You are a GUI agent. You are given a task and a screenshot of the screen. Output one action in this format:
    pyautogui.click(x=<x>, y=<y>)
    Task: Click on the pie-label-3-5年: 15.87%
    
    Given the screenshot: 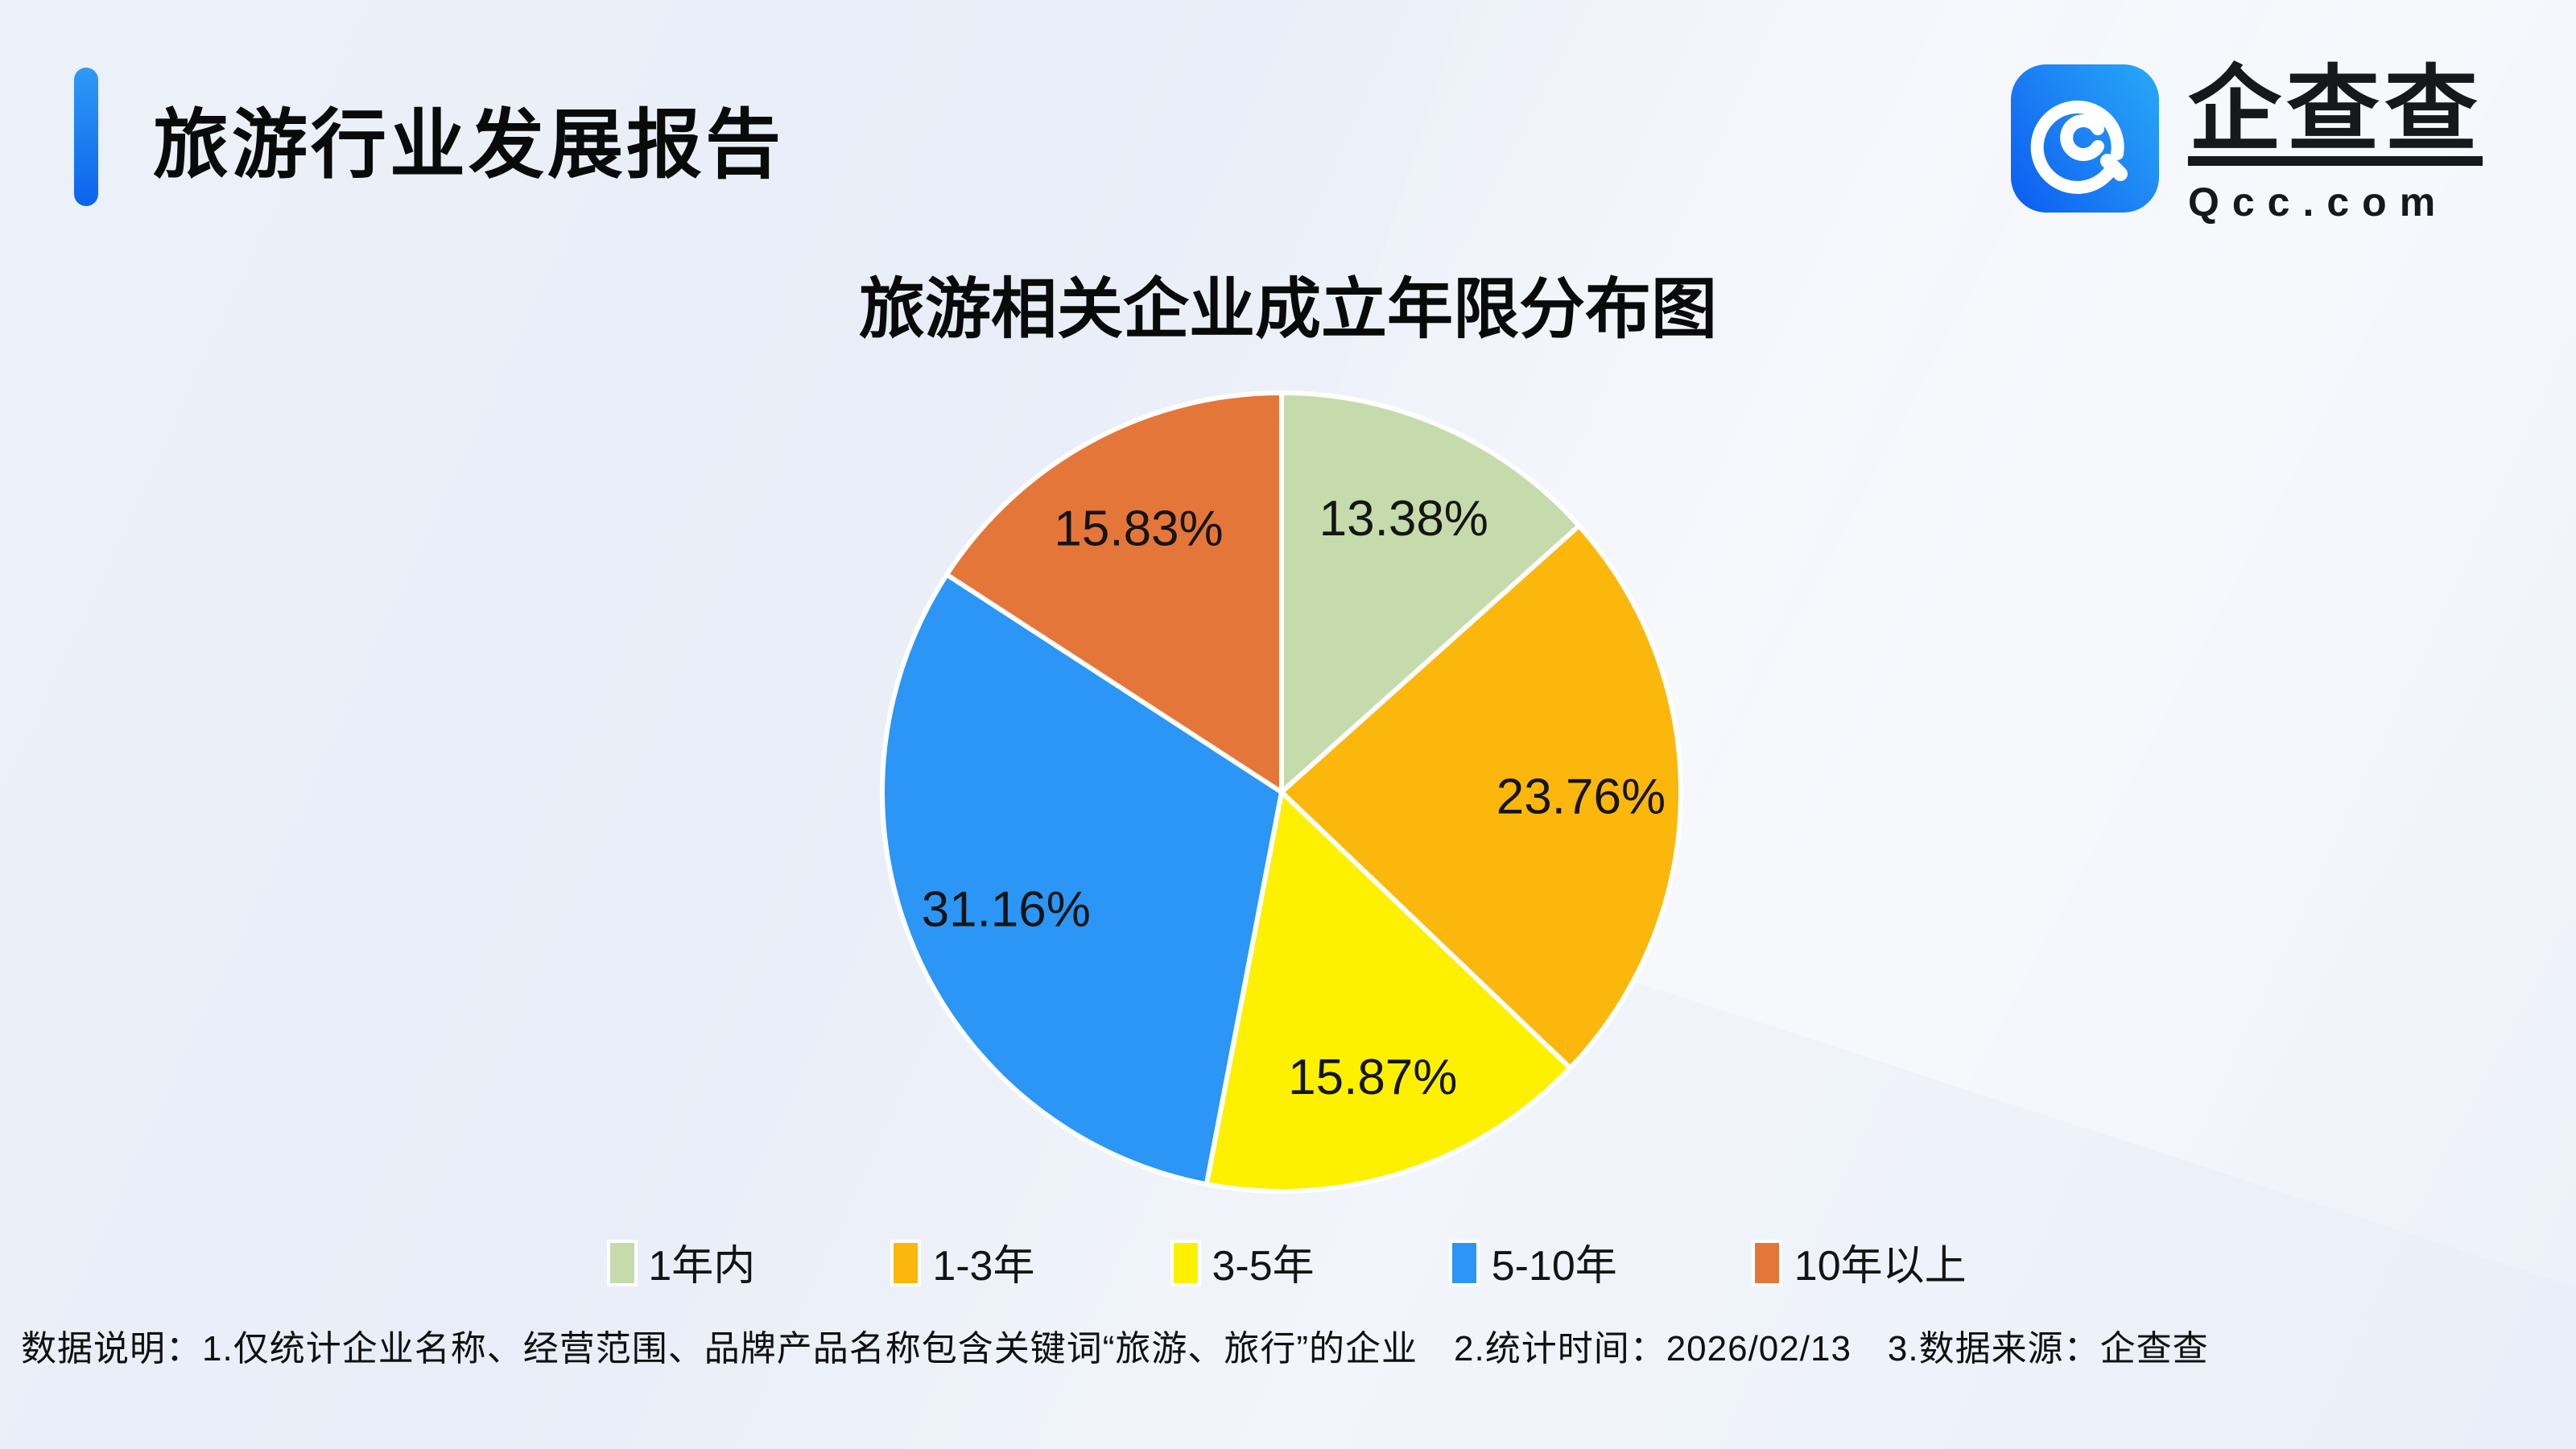 What is the action you would take?
    pyautogui.click(x=1372, y=1077)
    